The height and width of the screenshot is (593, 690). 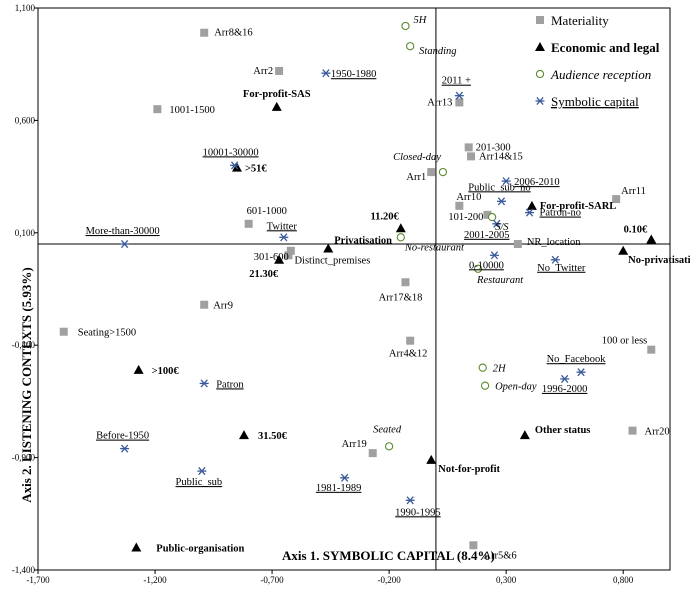 What do you see at coordinates (420, 20) in the screenshot?
I see `data-point-label: 5H` at bounding box center [420, 20].